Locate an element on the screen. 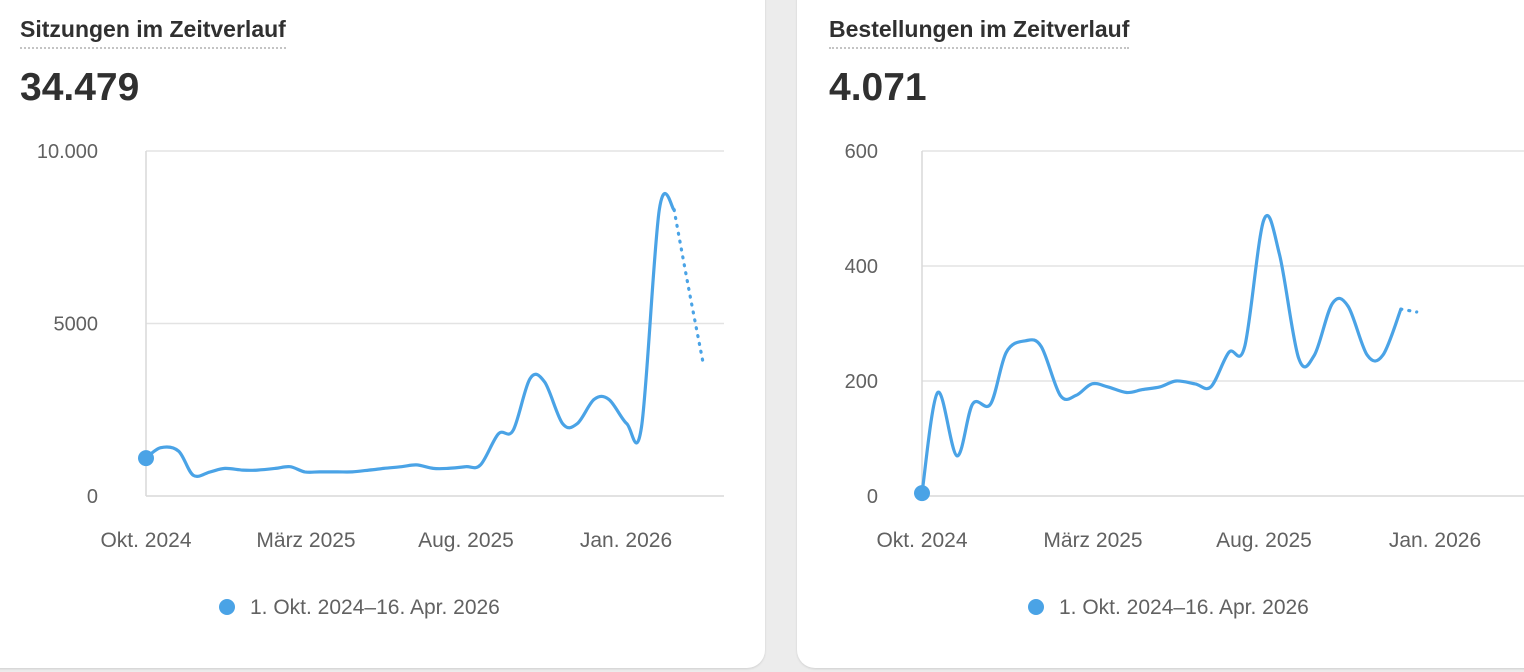 The width and height of the screenshot is (1524, 672). sessions-legend-label: 1. Okt. 2024–16. Apr. 2026 is located at coordinates (375, 607).